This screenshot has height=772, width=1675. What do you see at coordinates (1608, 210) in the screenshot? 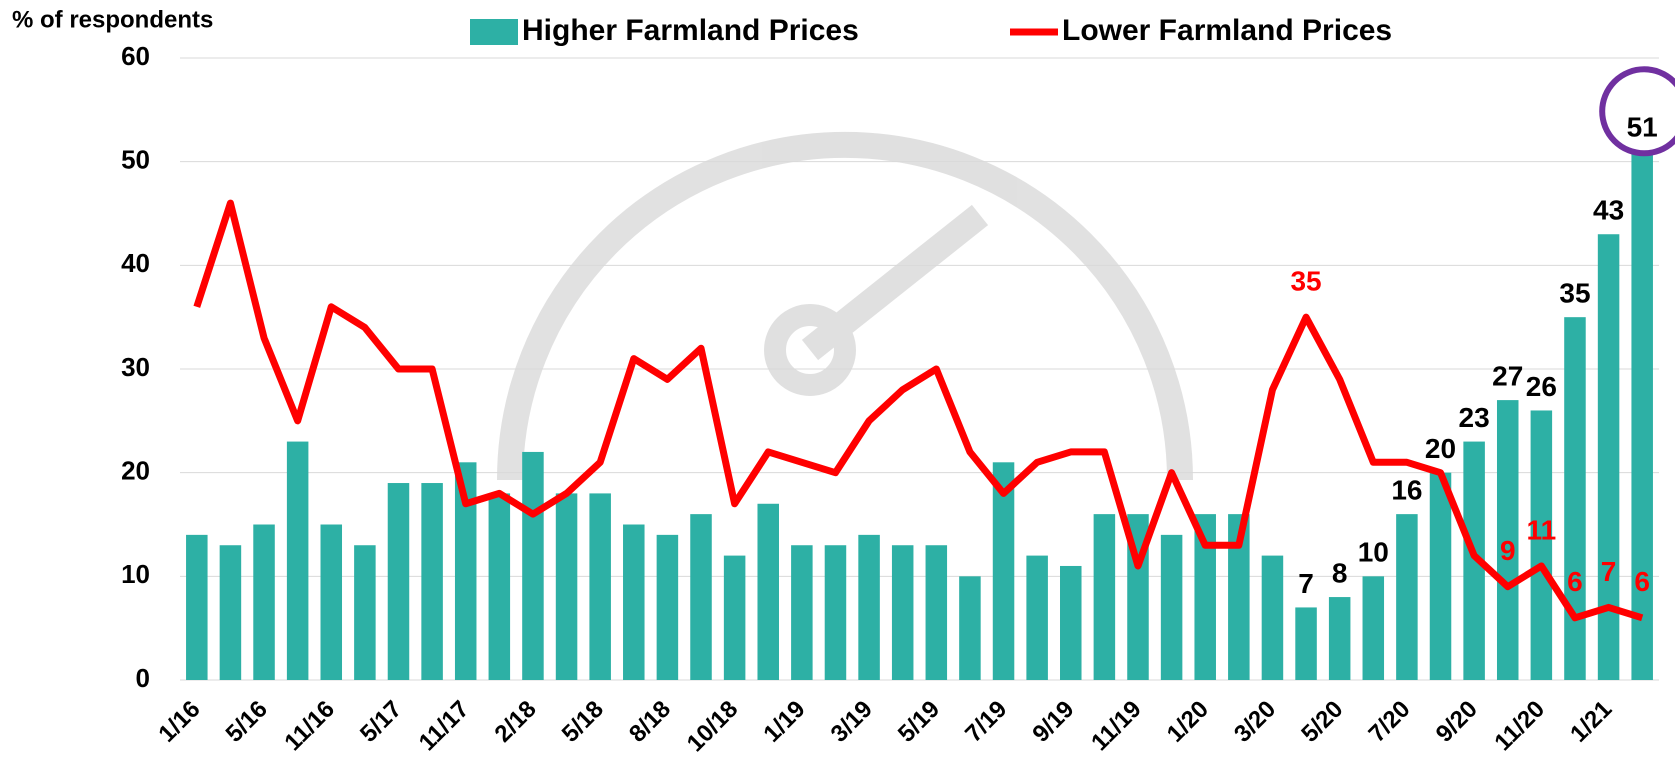
I see `data-label: 43` at bounding box center [1608, 210].